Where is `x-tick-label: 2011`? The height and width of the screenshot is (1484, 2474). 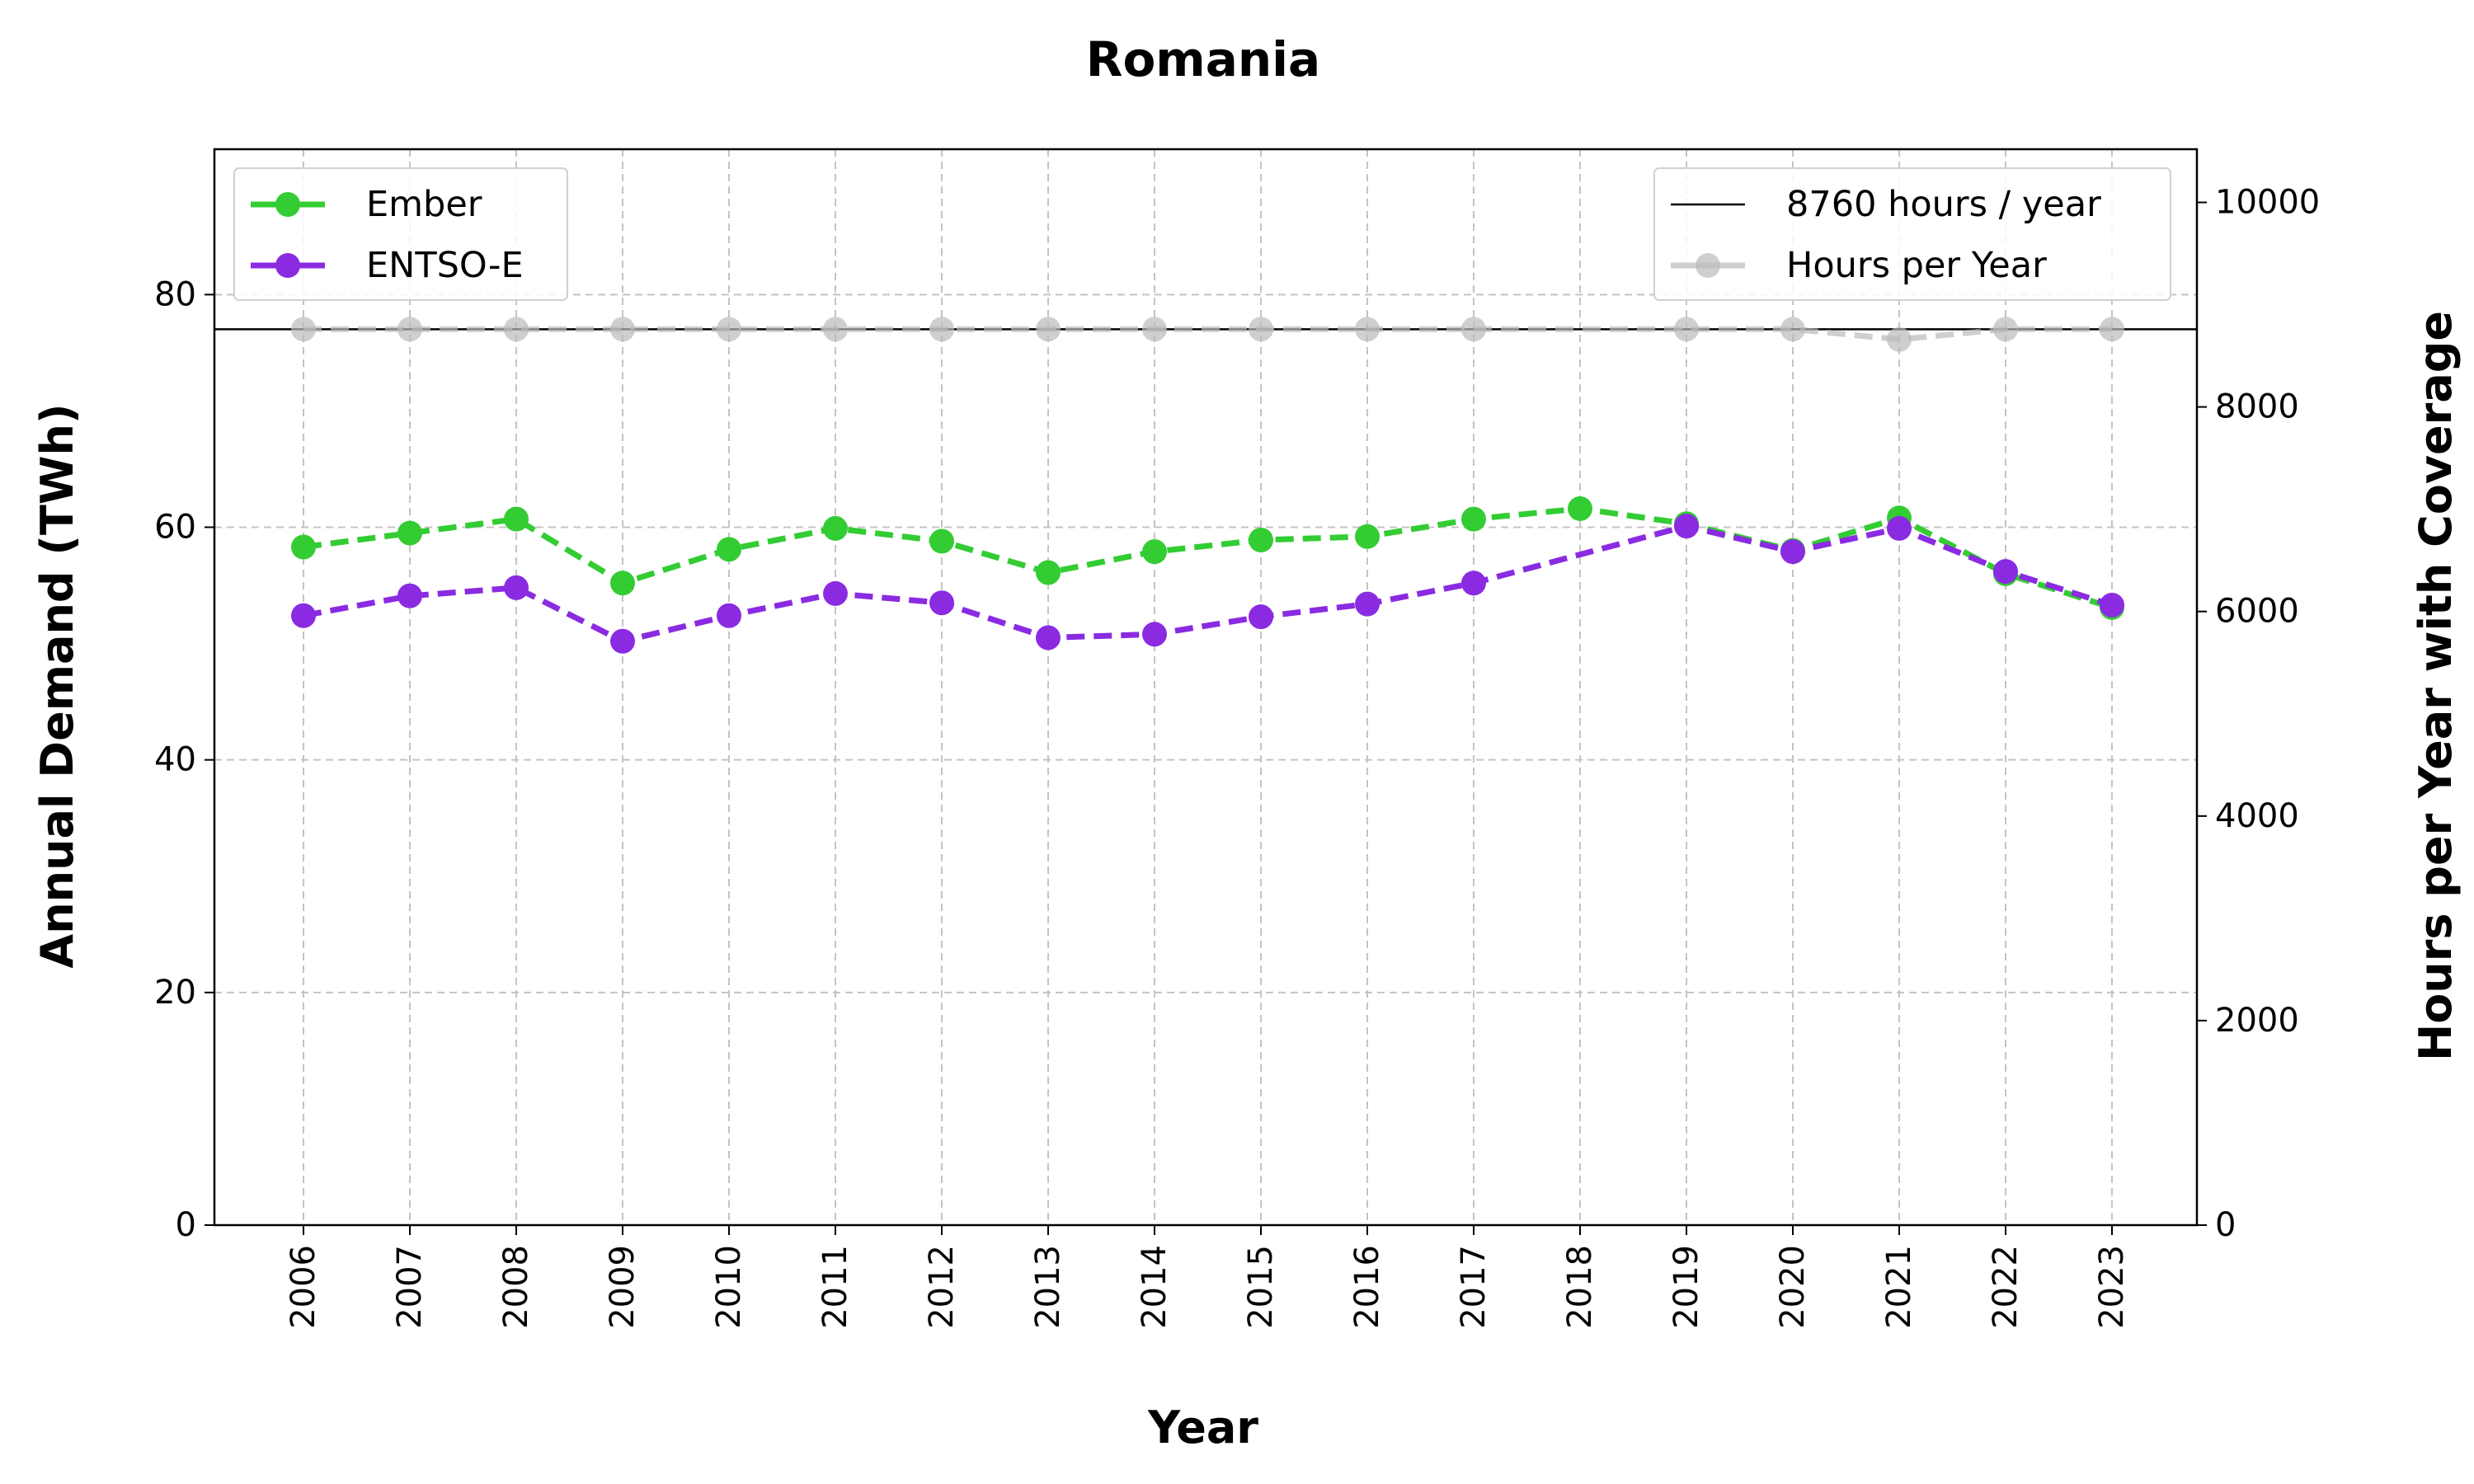 x-tick-label: 2011 is located at coordinates (835, 1287).